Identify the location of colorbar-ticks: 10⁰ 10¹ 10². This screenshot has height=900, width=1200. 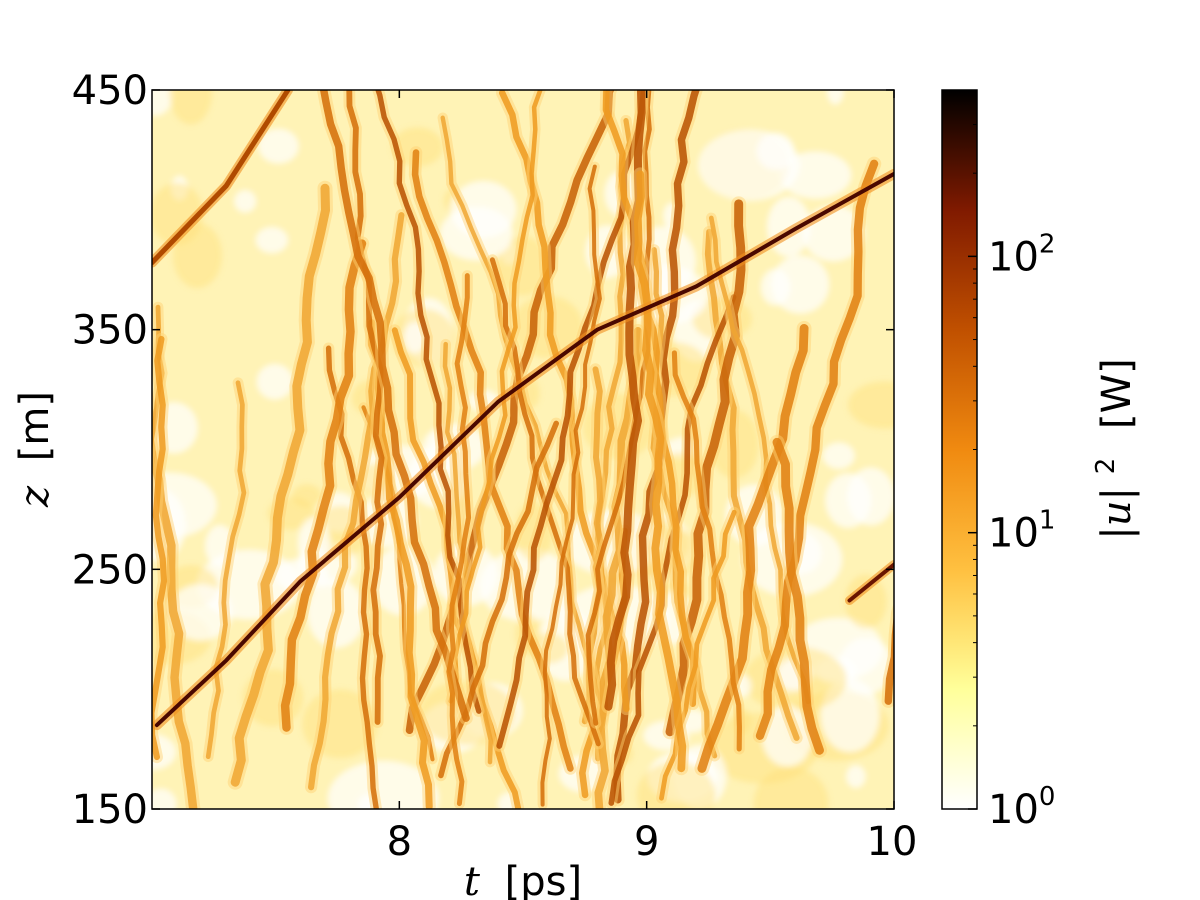
(1011, 461).